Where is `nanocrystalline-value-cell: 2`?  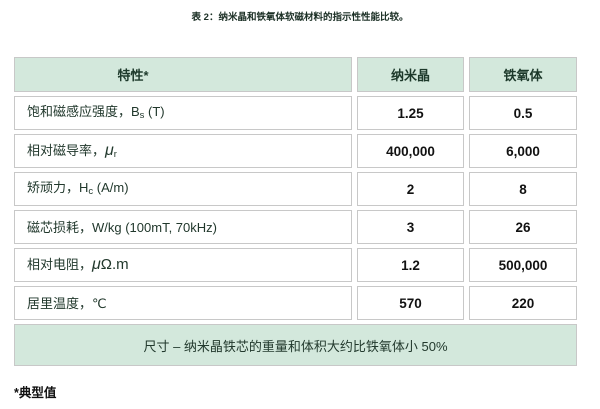 nanocrystalline-value-cell: 2 is located at coordinates (410, 189).